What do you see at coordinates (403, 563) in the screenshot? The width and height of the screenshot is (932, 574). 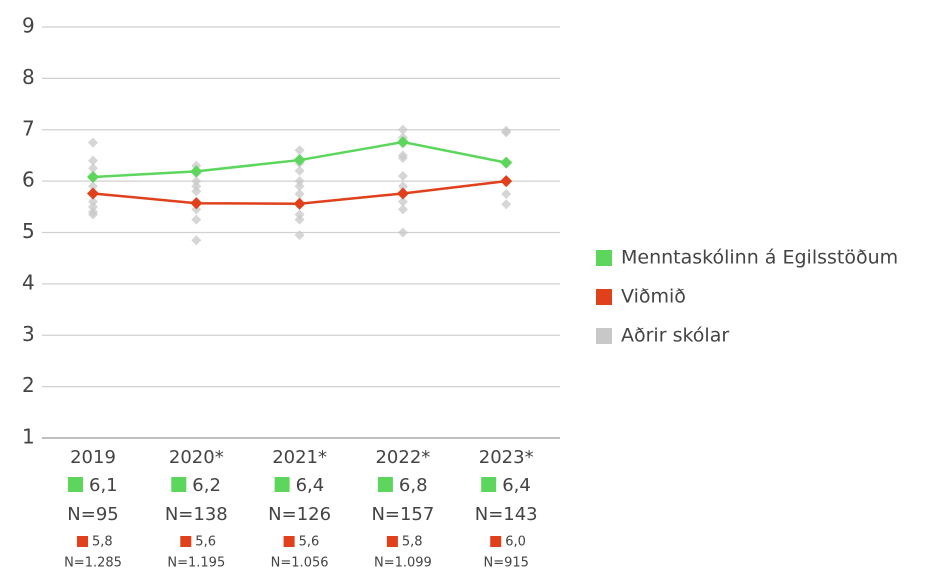 I see `n-label: N=1.099` at bounding box center [403, 563].